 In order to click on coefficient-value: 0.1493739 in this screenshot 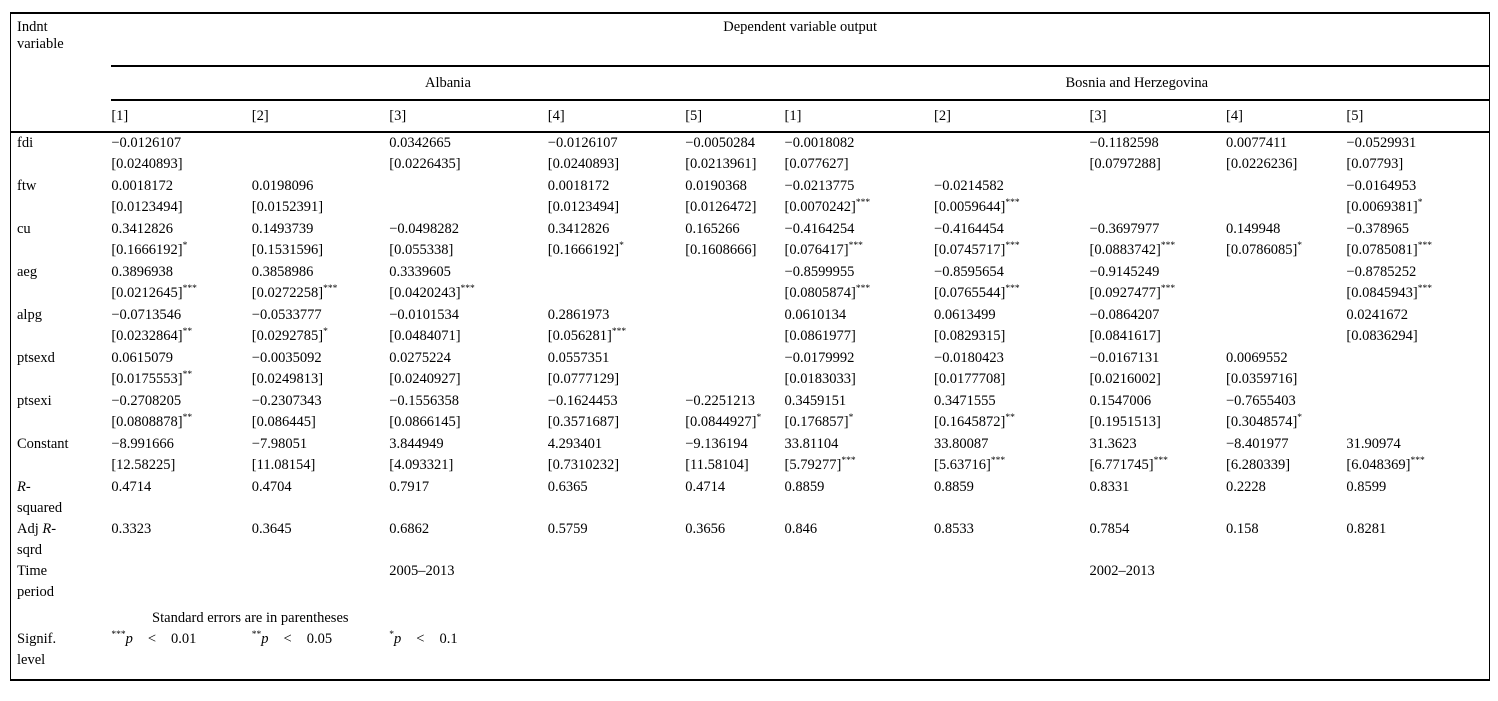, I will do `click(282, 229)`.